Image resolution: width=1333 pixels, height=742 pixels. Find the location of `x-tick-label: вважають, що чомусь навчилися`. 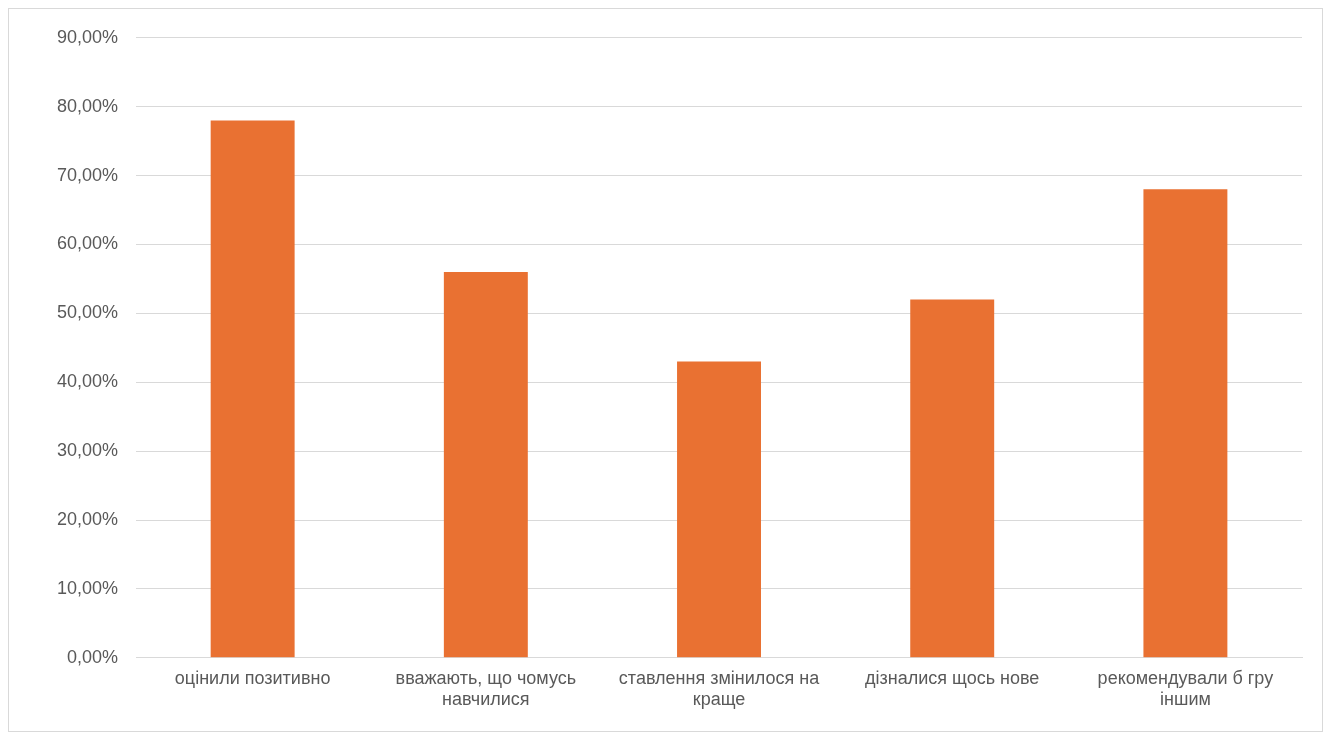

x-tick-label: вважають, що чомусь навчилися is located at coordinates (486, 688).